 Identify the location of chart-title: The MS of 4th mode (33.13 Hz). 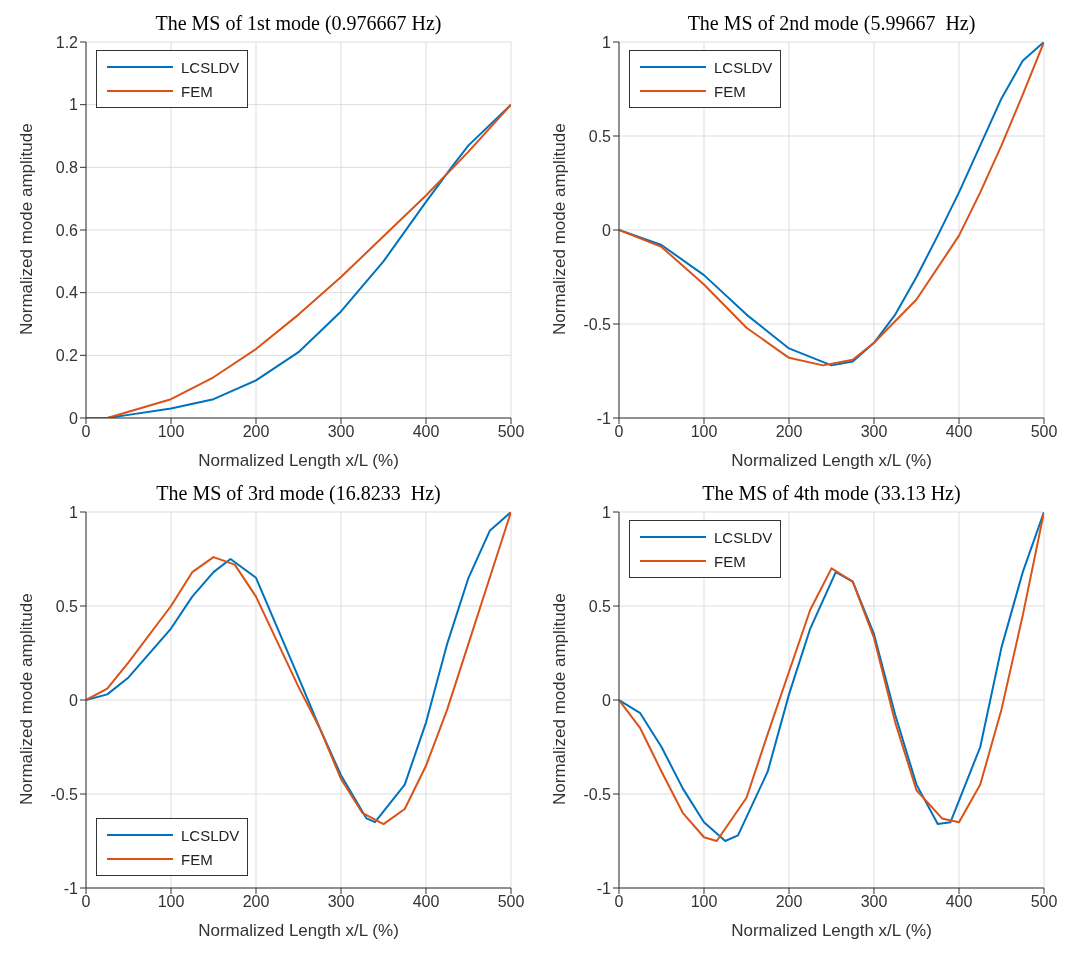
(831, 493).